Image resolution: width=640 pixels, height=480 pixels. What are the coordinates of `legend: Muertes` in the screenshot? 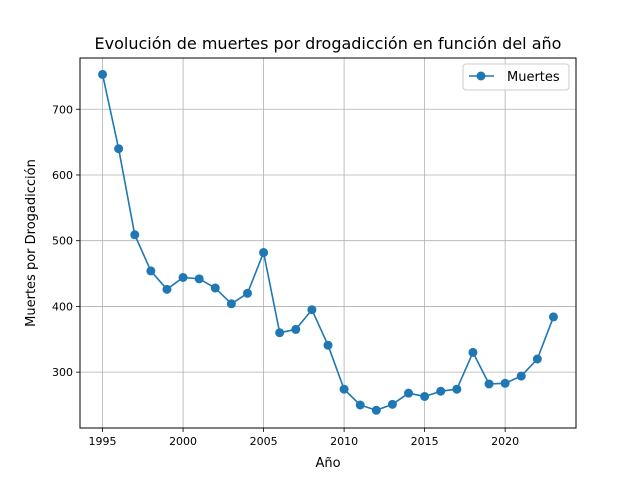 It's located at (516, 77).